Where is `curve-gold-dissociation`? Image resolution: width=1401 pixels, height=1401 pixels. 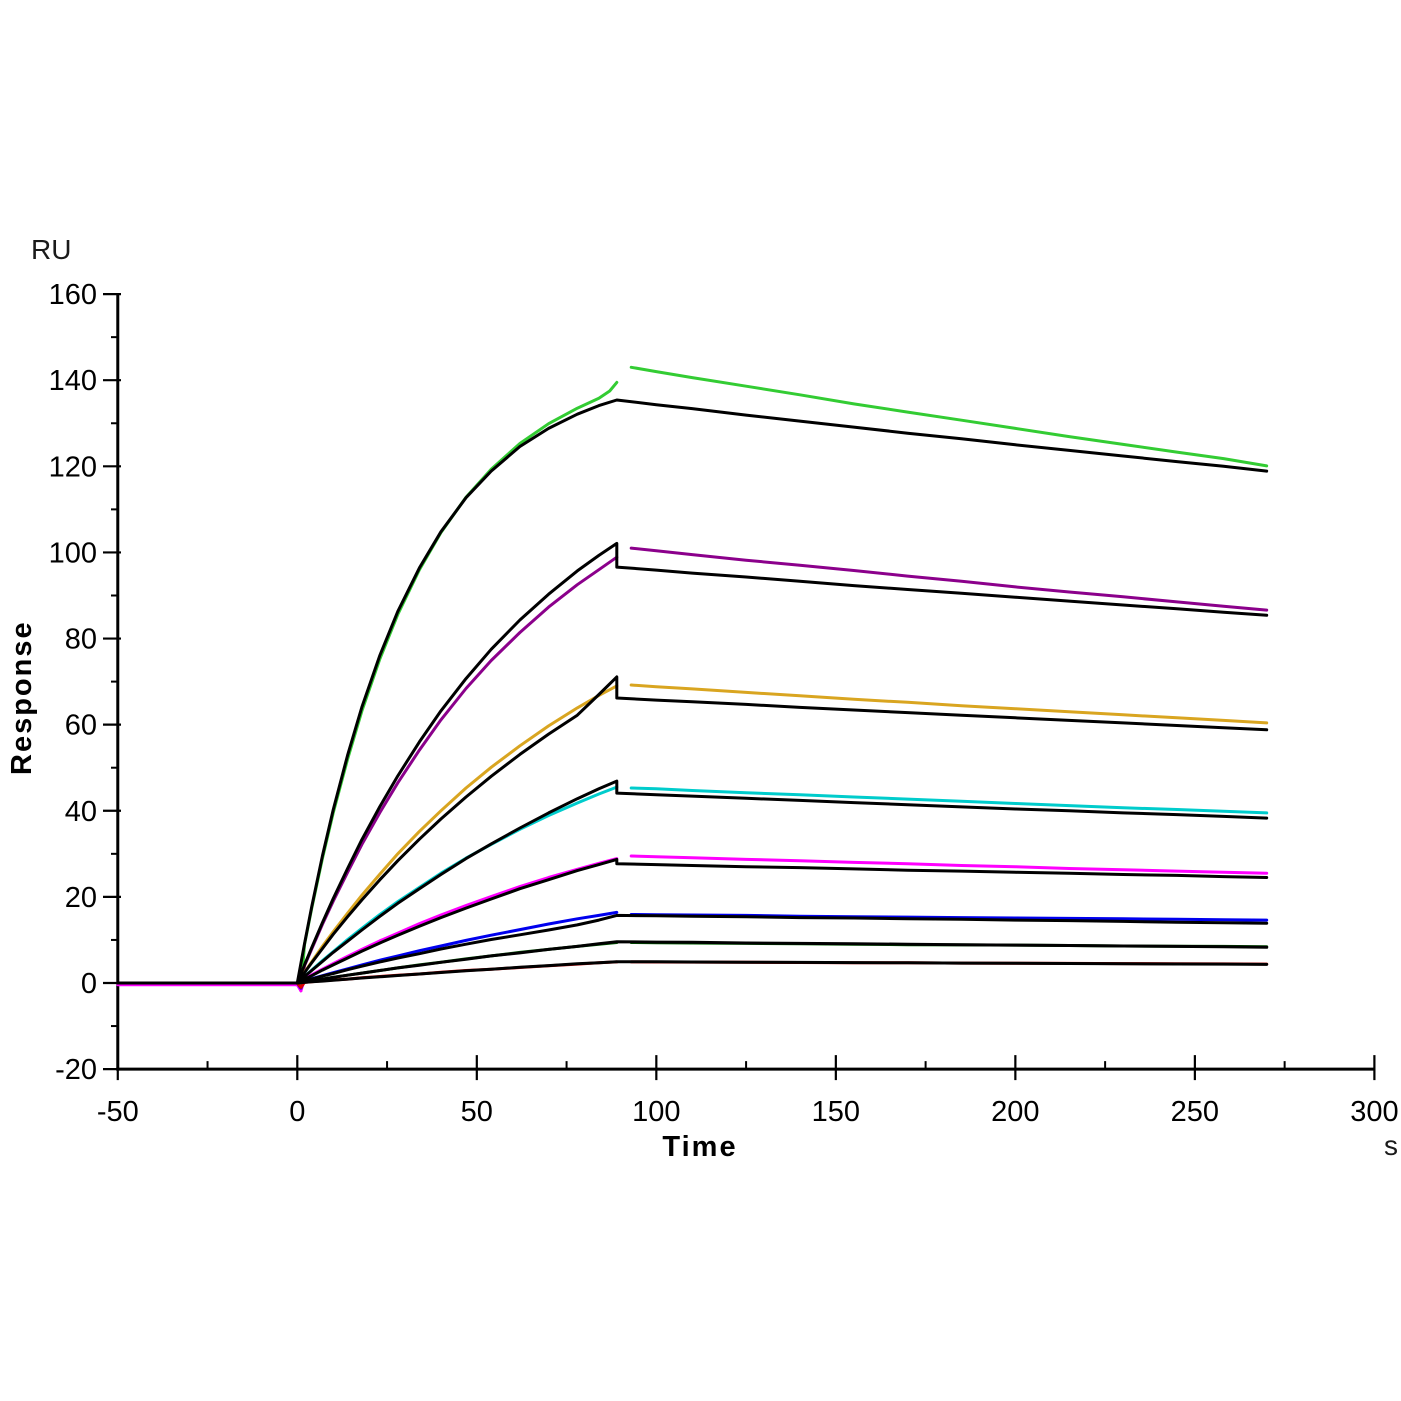
curve-gold-dissociation is located at coordinates (949, 704).